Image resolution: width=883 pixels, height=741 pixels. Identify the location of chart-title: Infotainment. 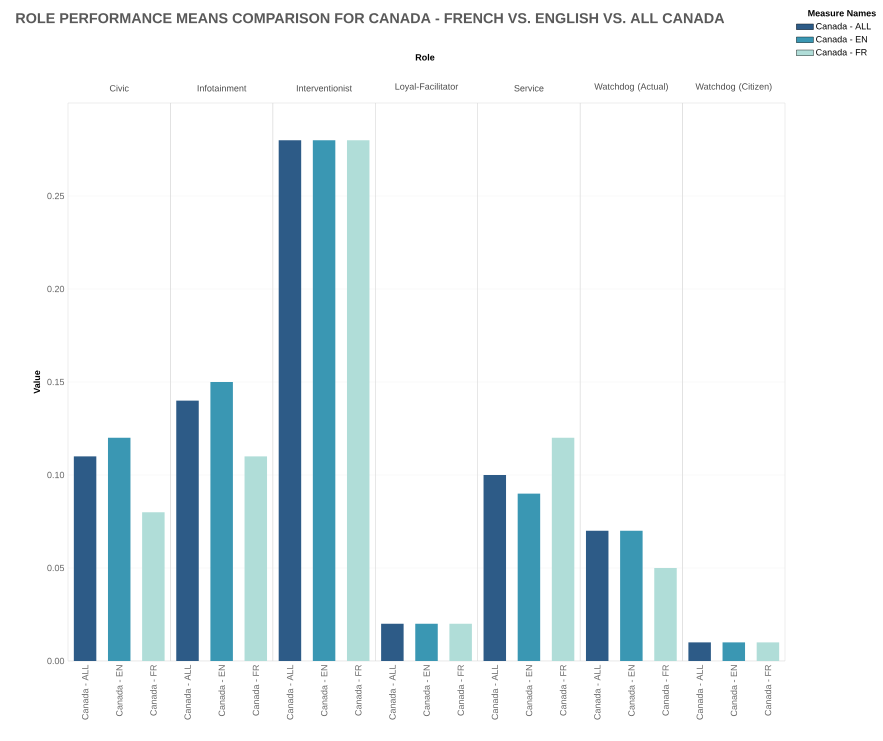
(222, 88).